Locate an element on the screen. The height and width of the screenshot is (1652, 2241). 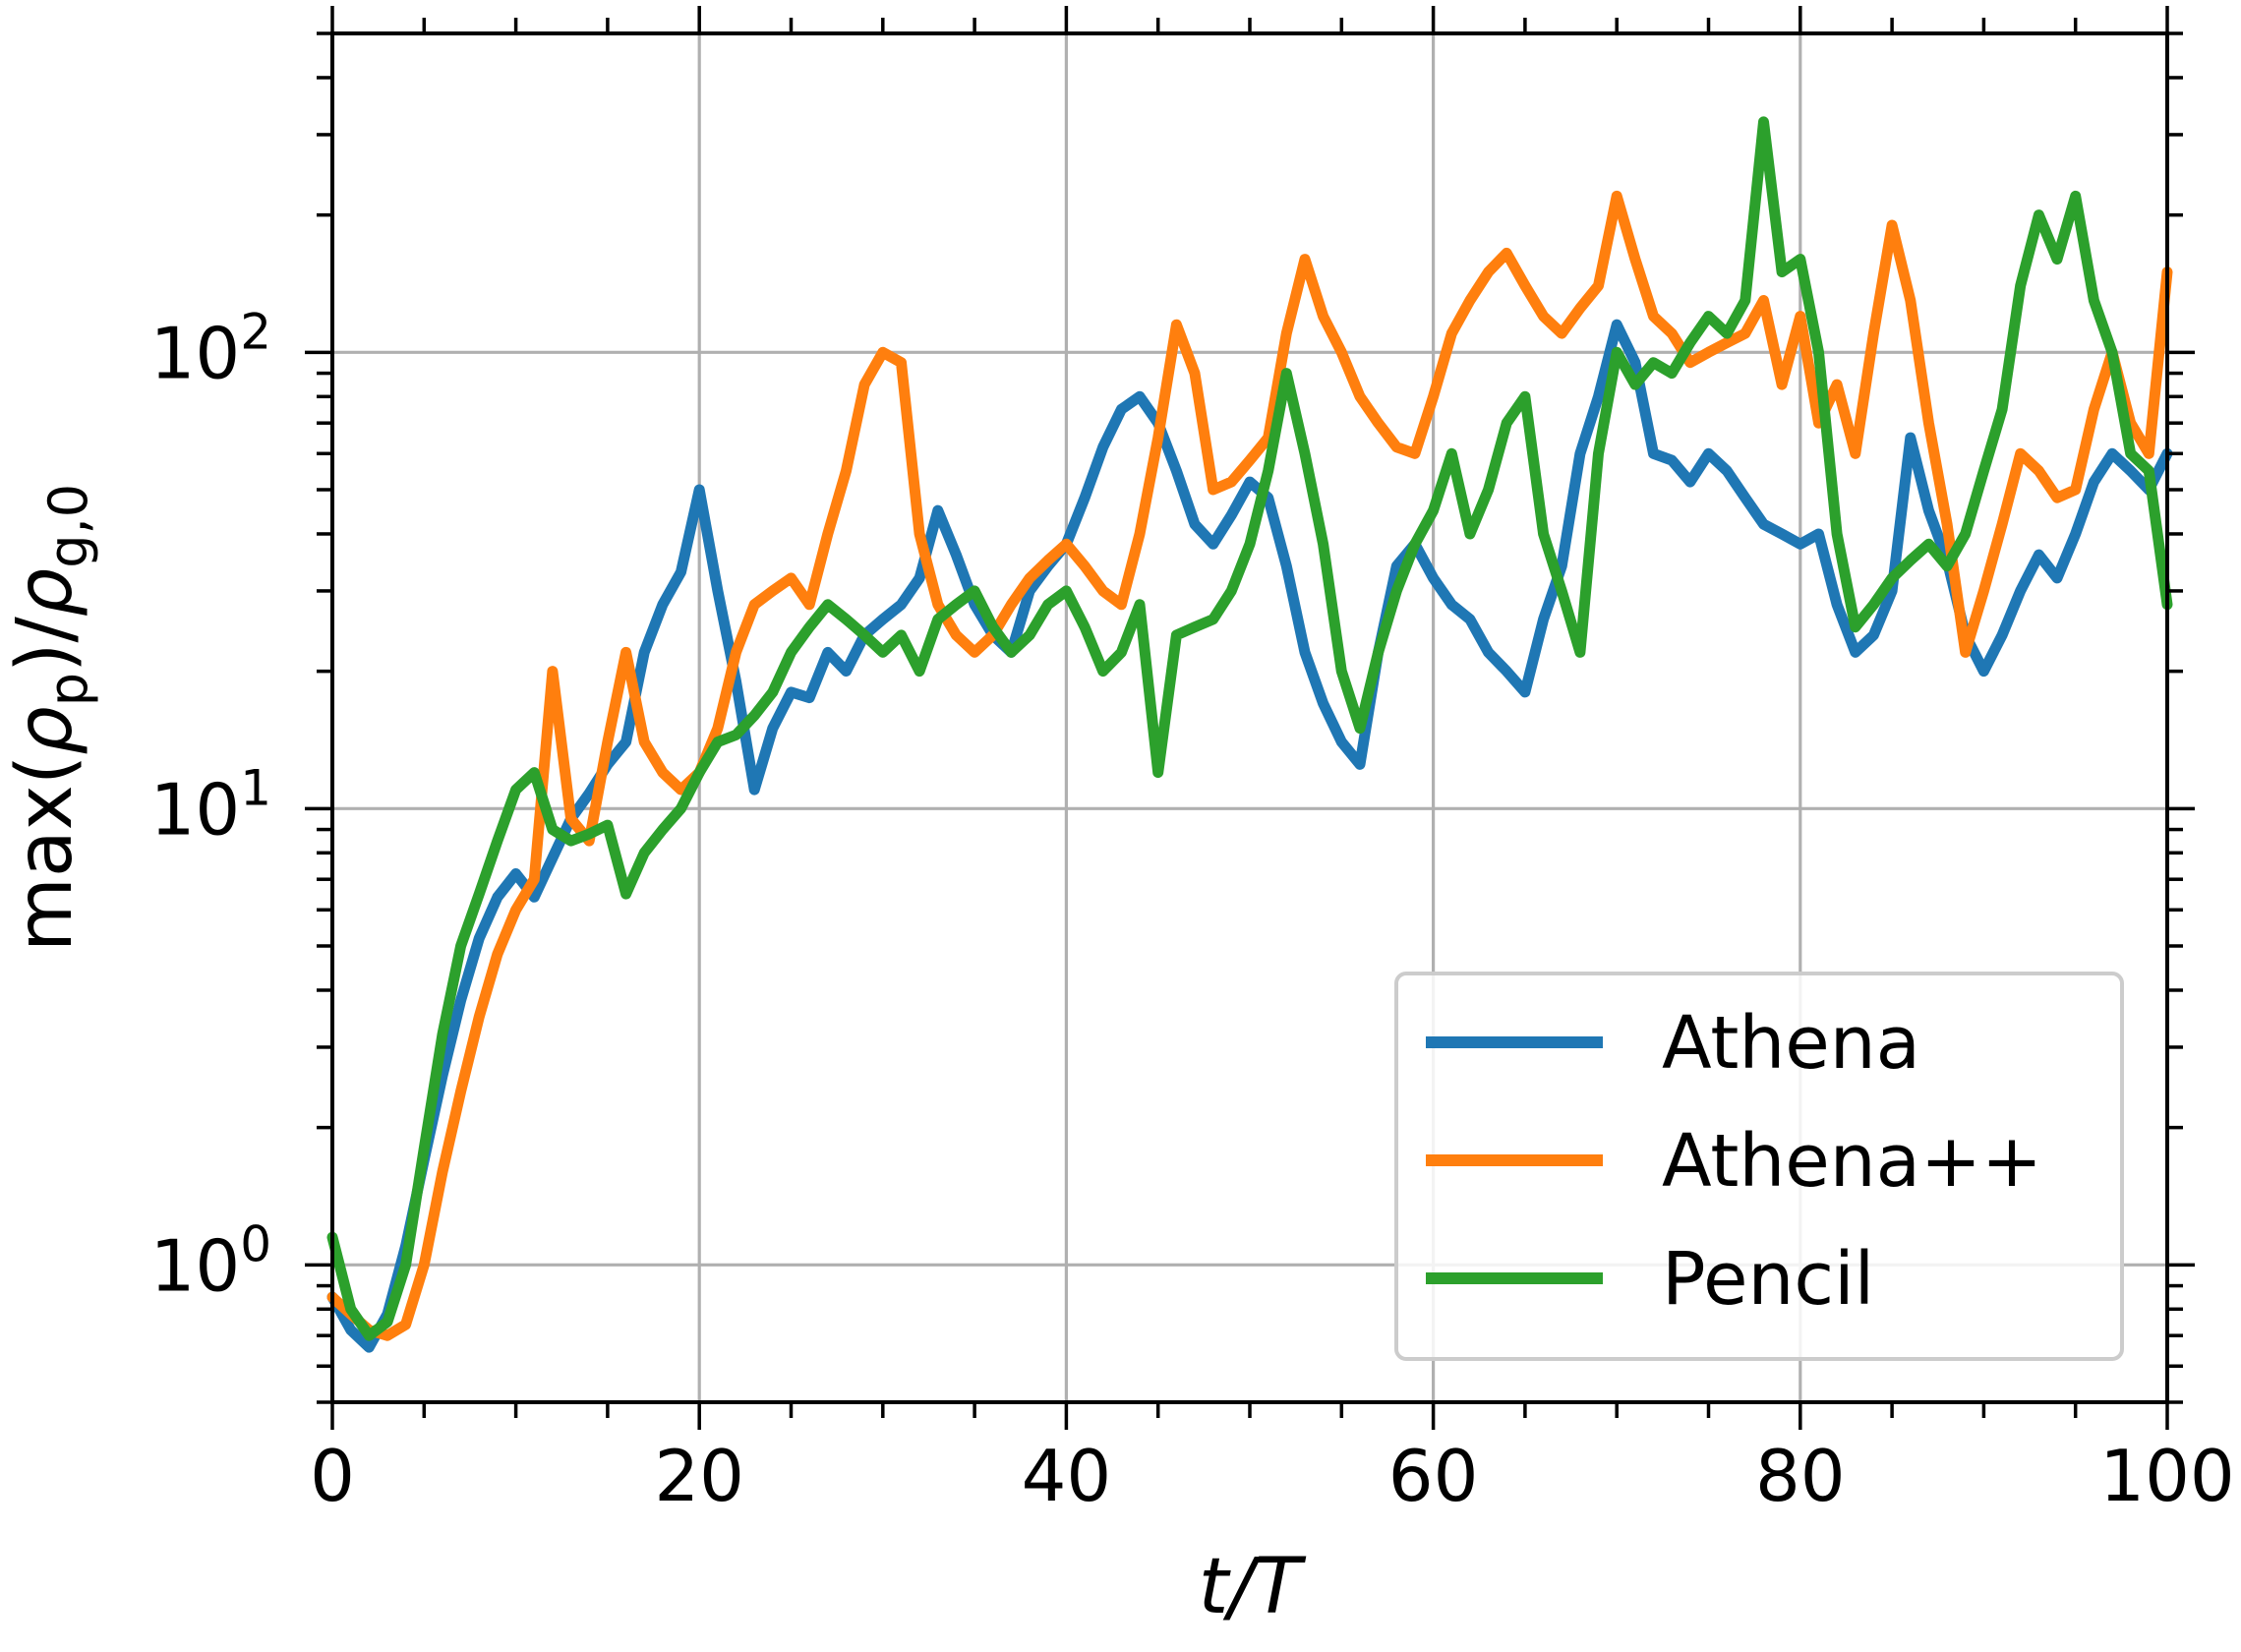
legend: Athena Athena++ Pencil is located at coordinates (1759, 1166).